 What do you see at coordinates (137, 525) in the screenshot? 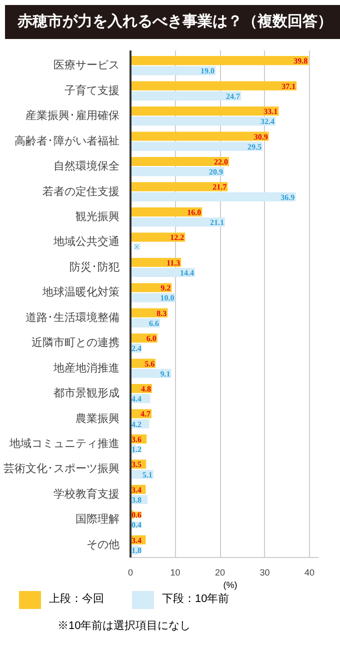
I see `data-label: 0.4` at bounding box center [137, 525].